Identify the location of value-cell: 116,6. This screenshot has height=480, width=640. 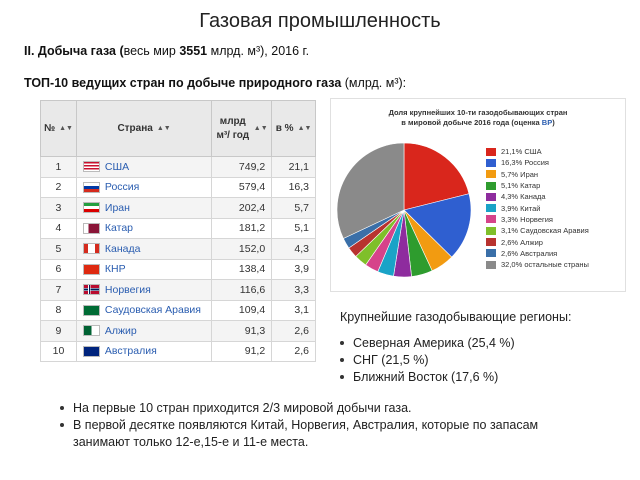
(242, 290).